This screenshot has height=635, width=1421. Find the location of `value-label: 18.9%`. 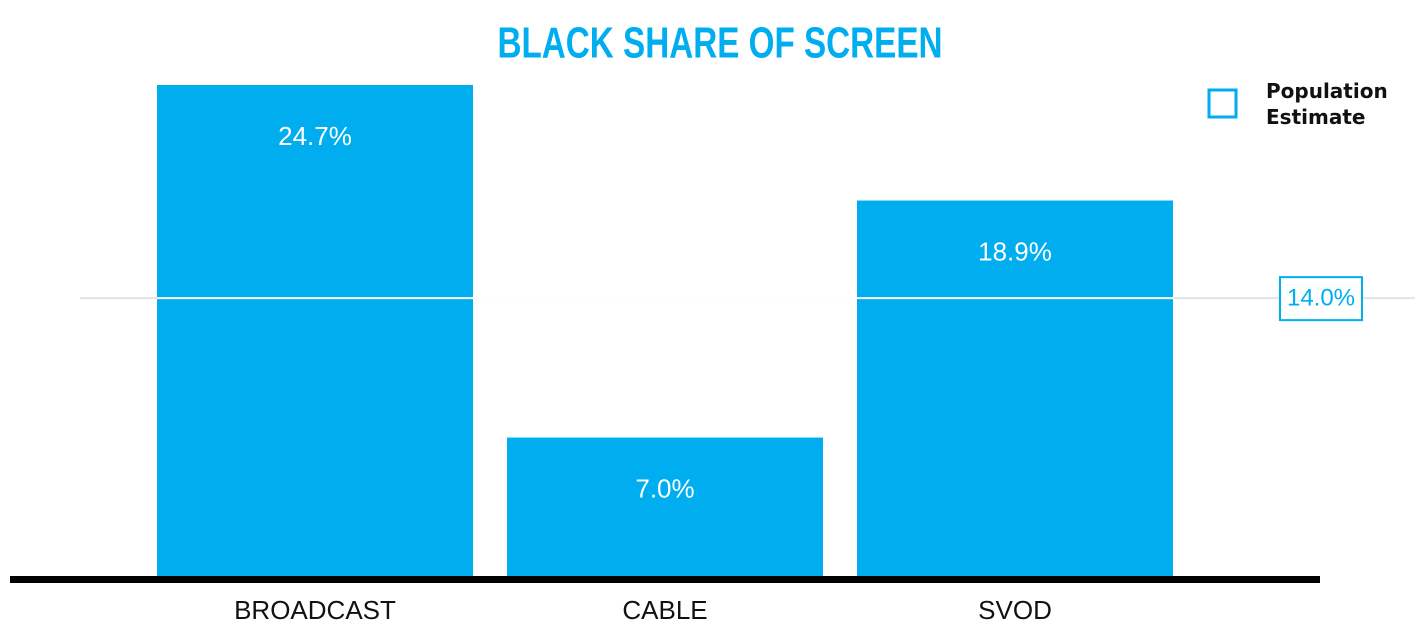

value-label: 18.9% is located at coordinates (1015, 251).